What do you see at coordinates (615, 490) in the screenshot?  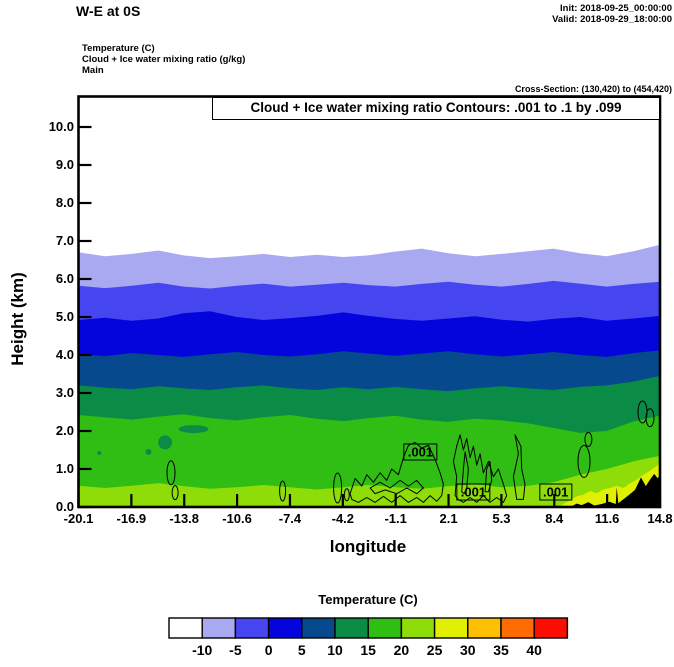 I see `terrain-profile` at bounding box center [615, 490].